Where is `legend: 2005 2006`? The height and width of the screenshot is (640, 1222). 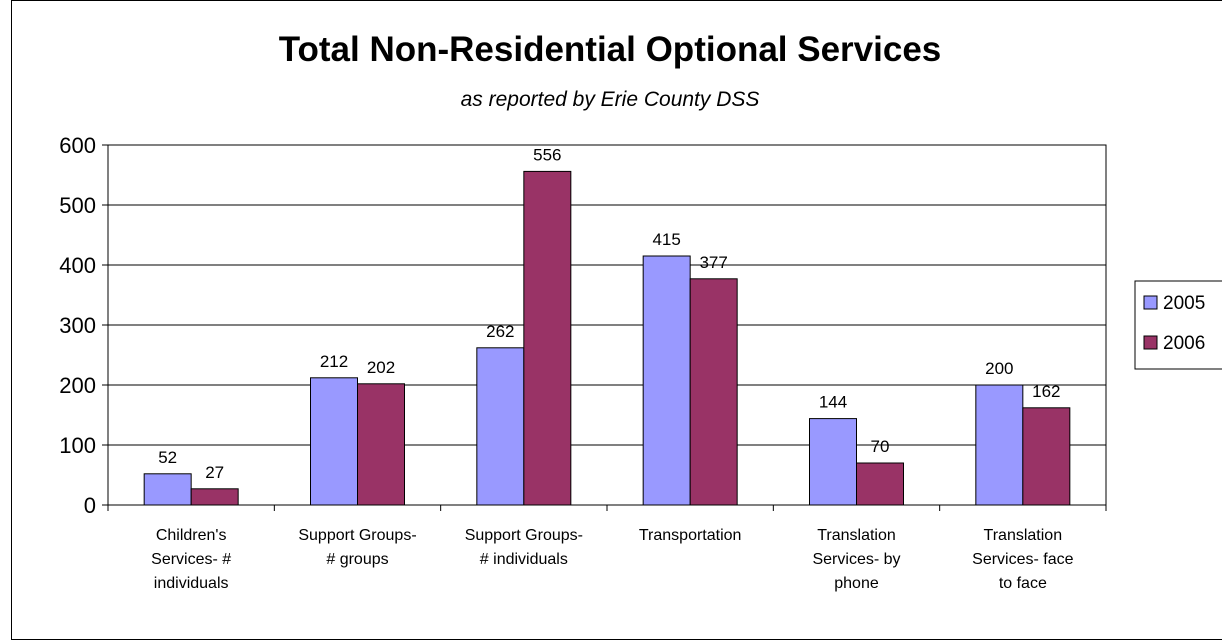
legend: 2005 2006 is located at coordinates (1178, 325).